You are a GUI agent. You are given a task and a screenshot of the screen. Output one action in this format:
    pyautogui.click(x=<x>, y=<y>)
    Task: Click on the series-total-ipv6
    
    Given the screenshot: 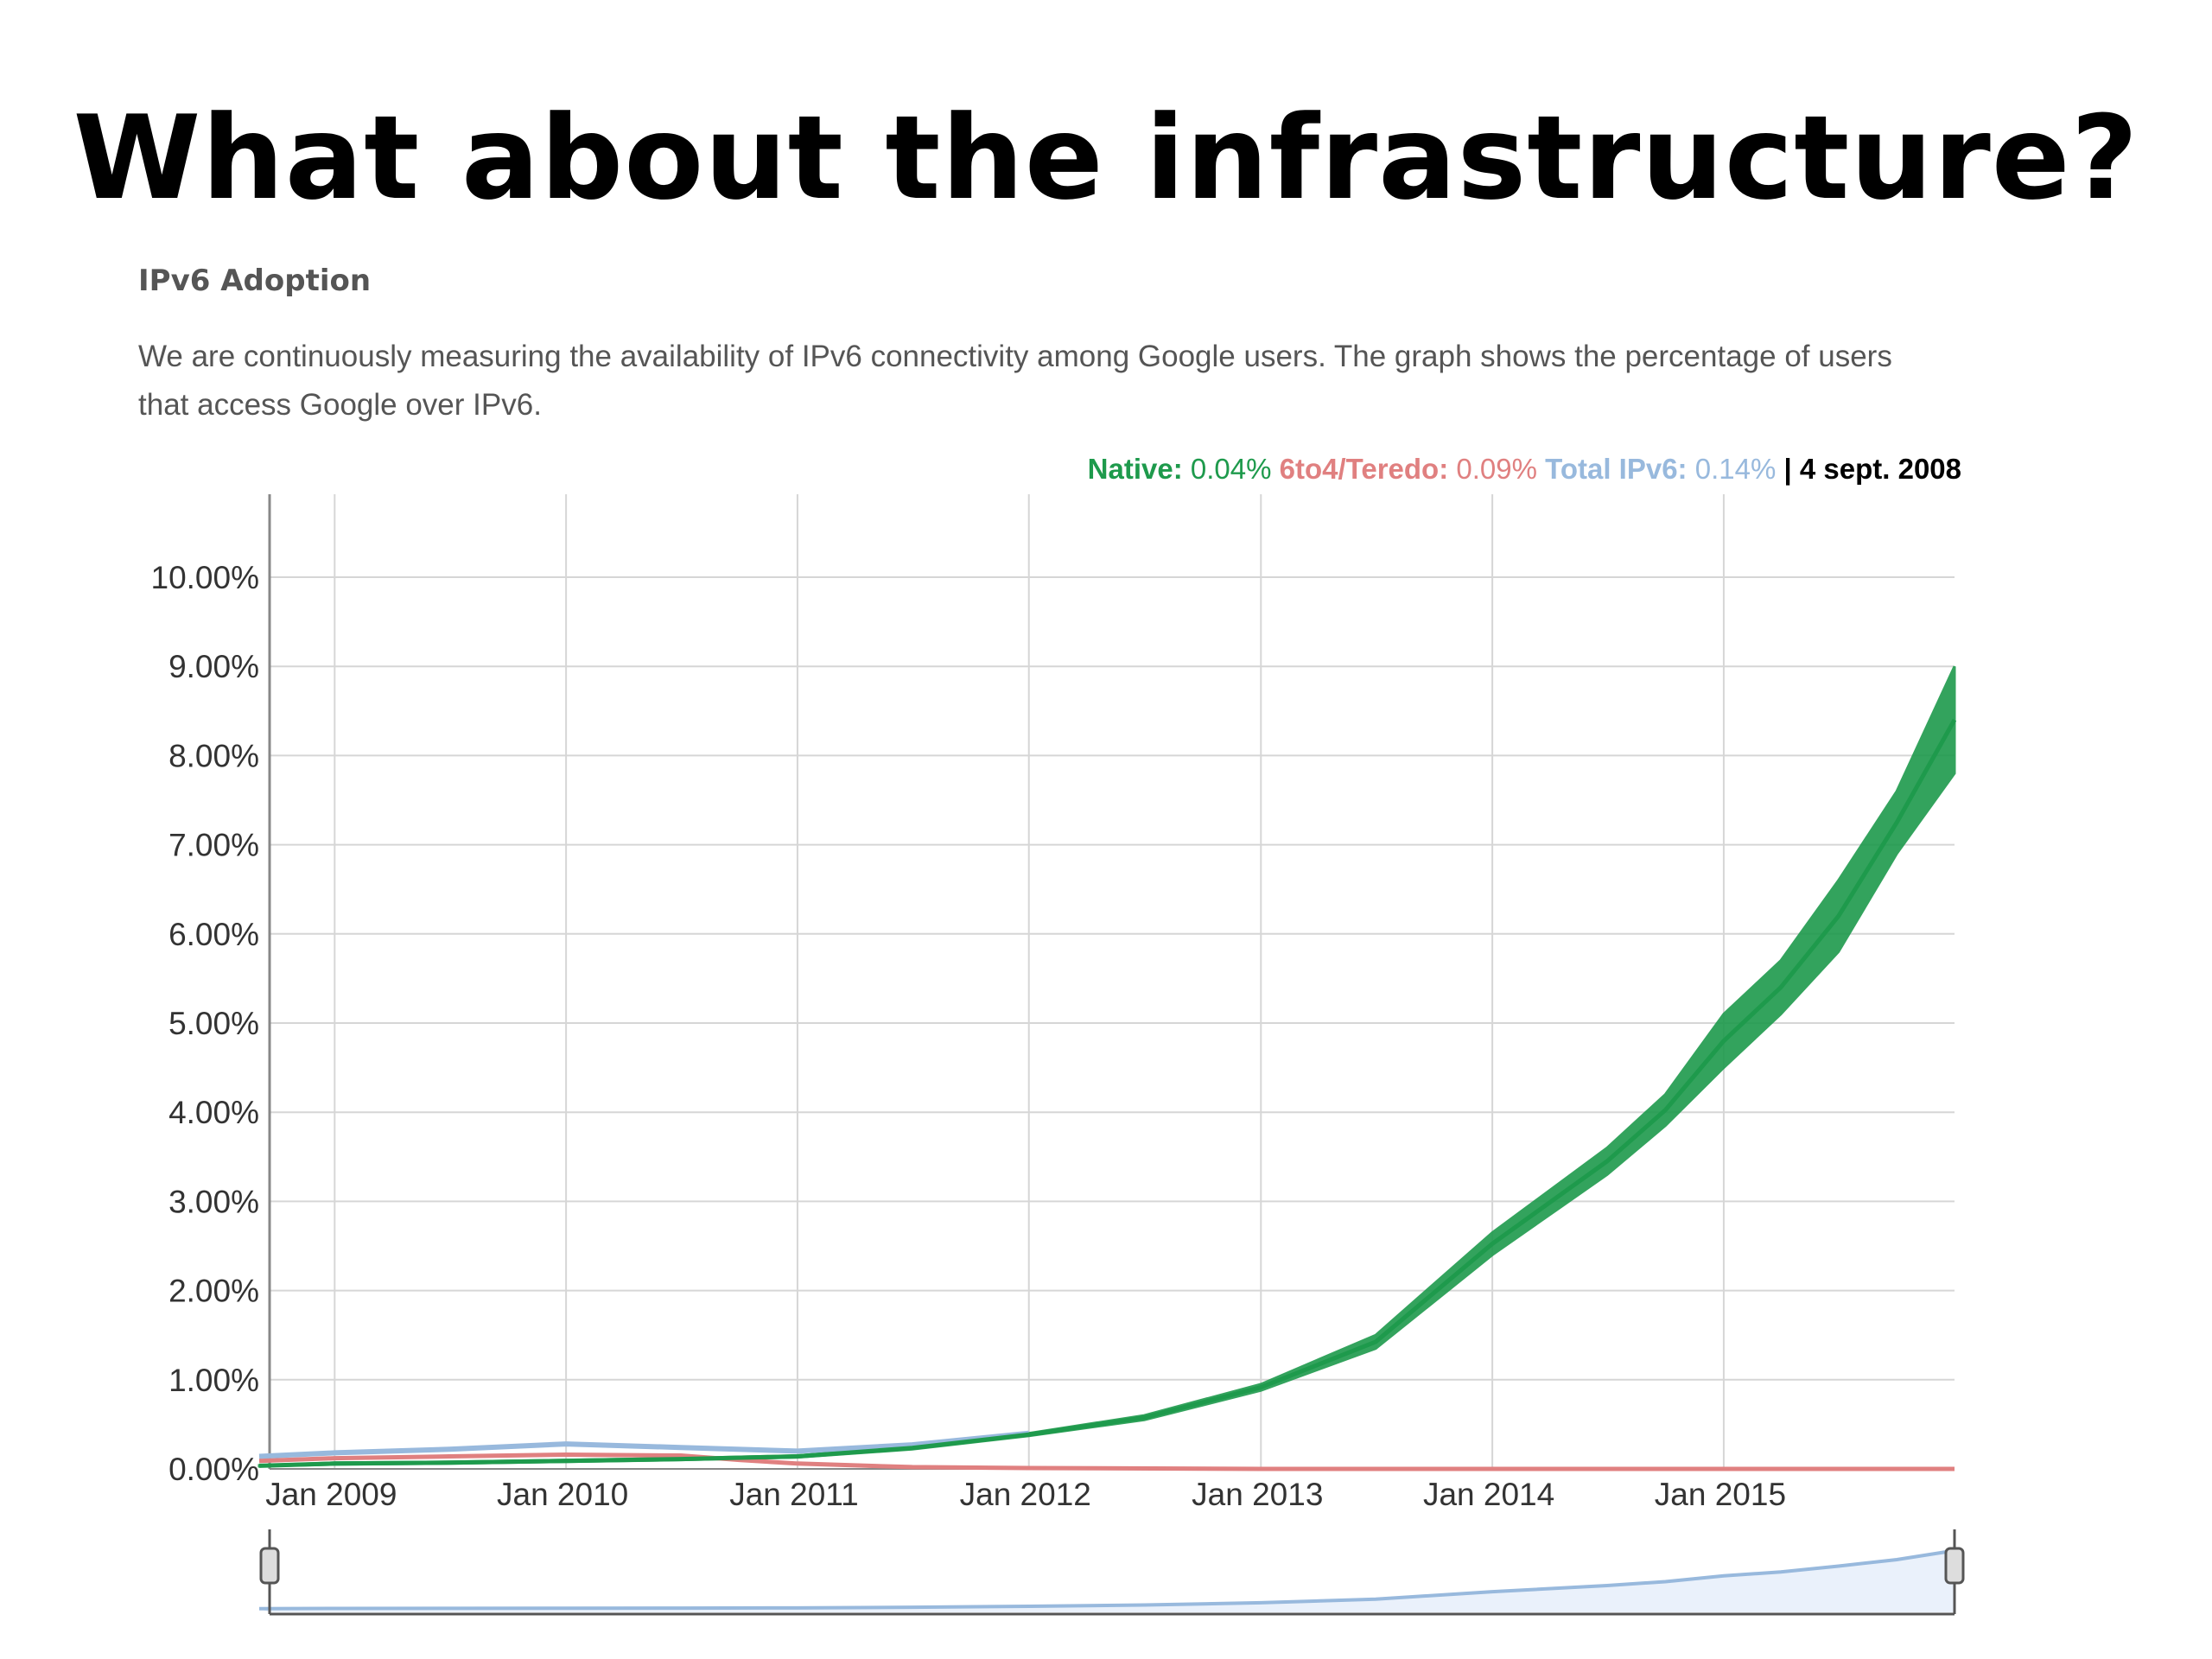 What is the action you would take?
    pyautogui.click(x=644, y=1444)
    